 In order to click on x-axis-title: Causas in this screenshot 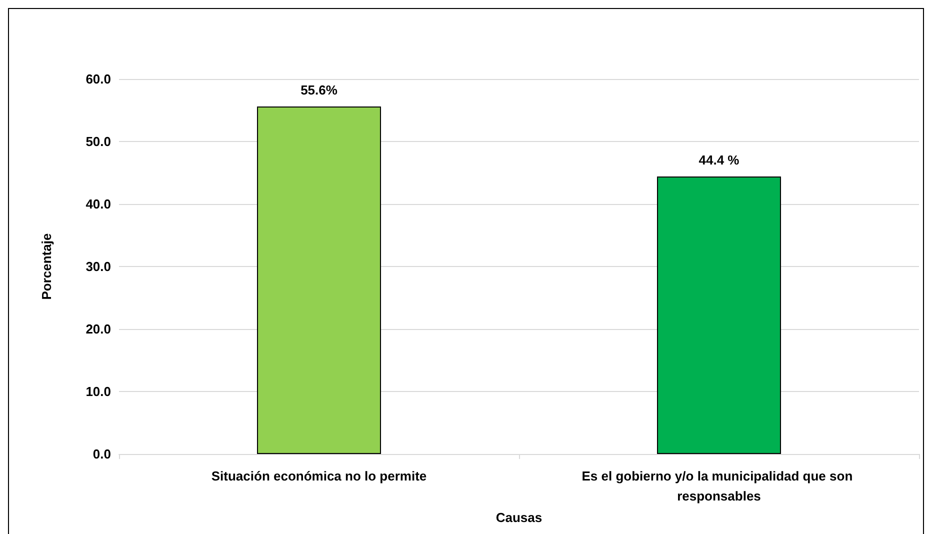, I will do `click(519, 517)`.